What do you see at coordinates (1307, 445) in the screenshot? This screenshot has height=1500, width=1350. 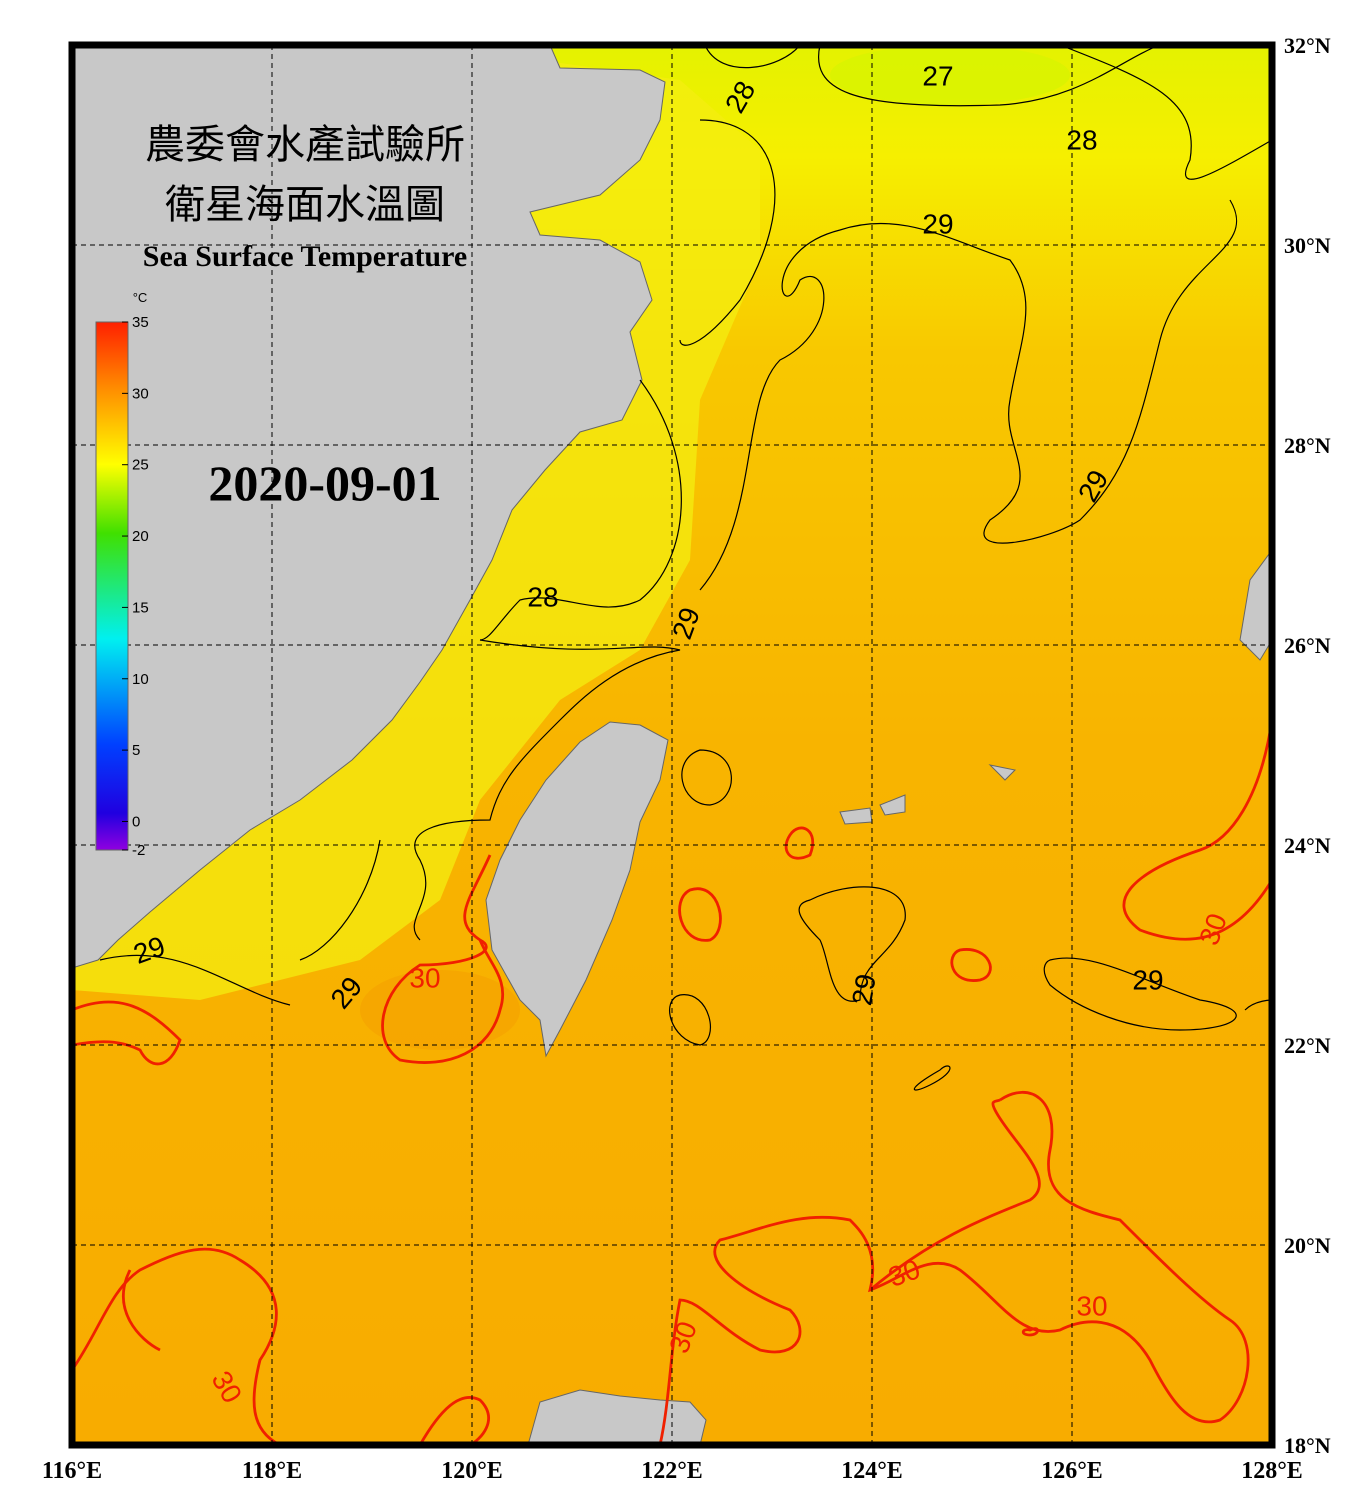 I see `y-tick-label: 28°N` at bounding box center [1307, 445].